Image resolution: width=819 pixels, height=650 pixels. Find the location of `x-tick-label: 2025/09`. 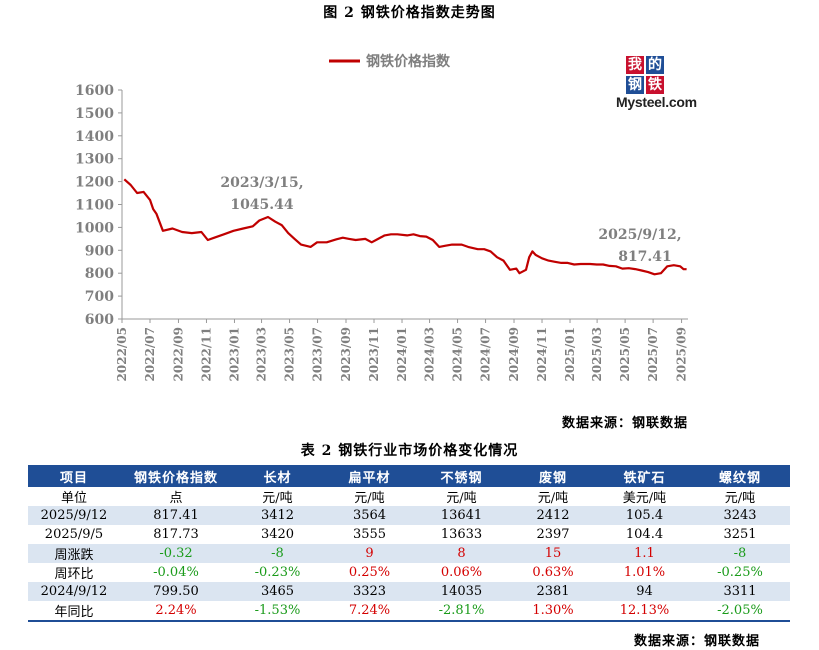

x-tick-label: 2025/09 is located at coordinates (682, 354).